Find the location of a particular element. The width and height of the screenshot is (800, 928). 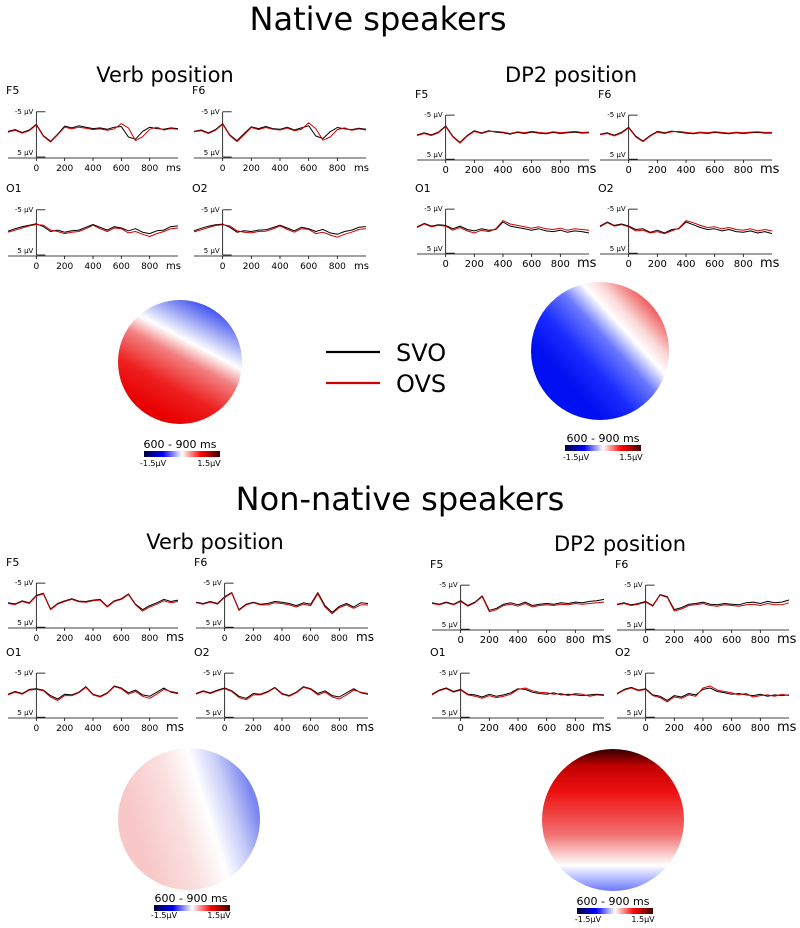

erp-plot-native-verb-f6: F6 -5 μV 5 μV0 200 400 600 800 ms is located at coordinates (280, 129).